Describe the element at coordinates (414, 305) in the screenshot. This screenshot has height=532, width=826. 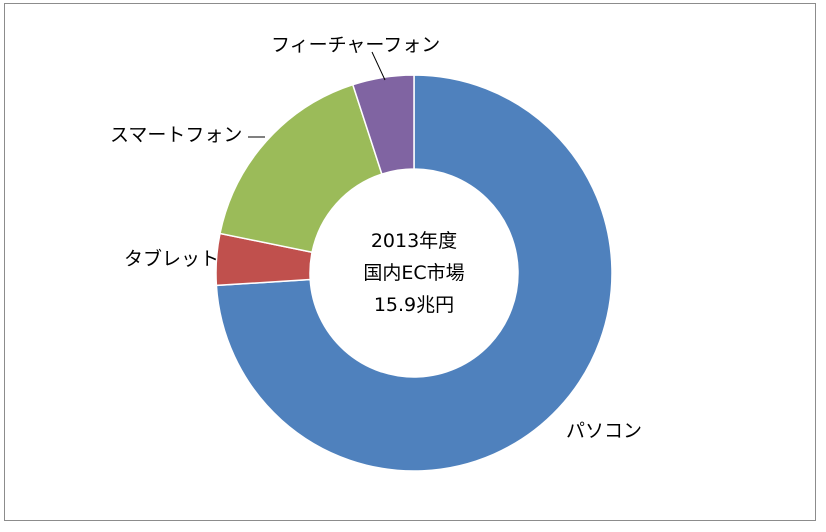
I see `center-line-size: 15.9兆円` at that location.